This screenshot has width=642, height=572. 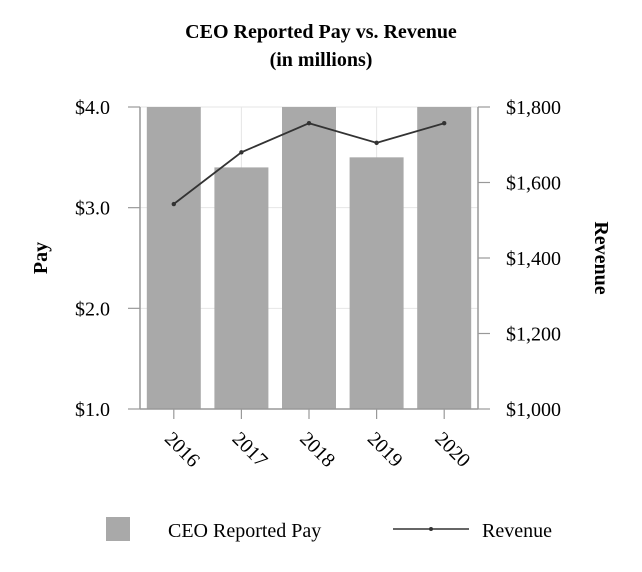 What do you see at coordinates (241, 288) in the screenshot?
I see `bar-2017` at bounding box center [241, 288].